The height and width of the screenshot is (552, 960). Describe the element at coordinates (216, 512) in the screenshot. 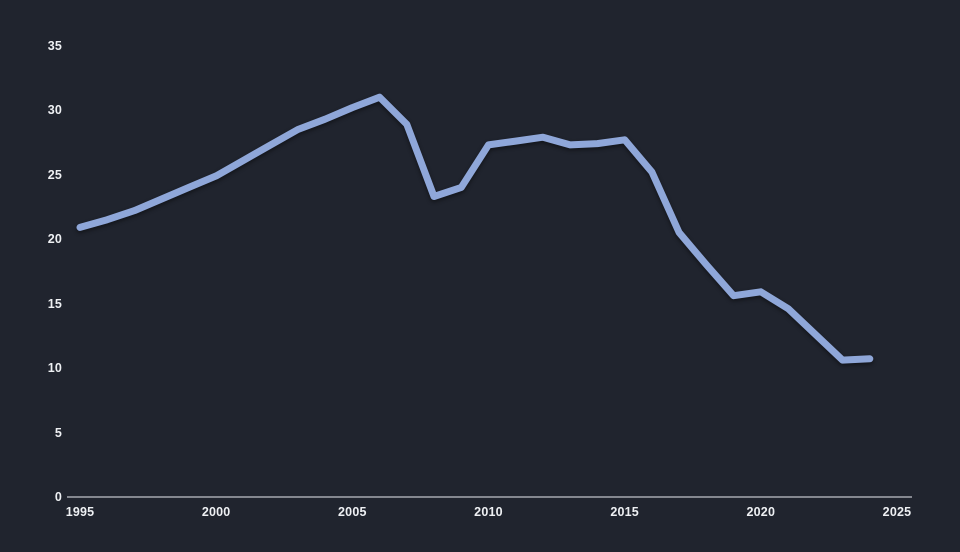

I see `x-tick-label: 2000` at that location.